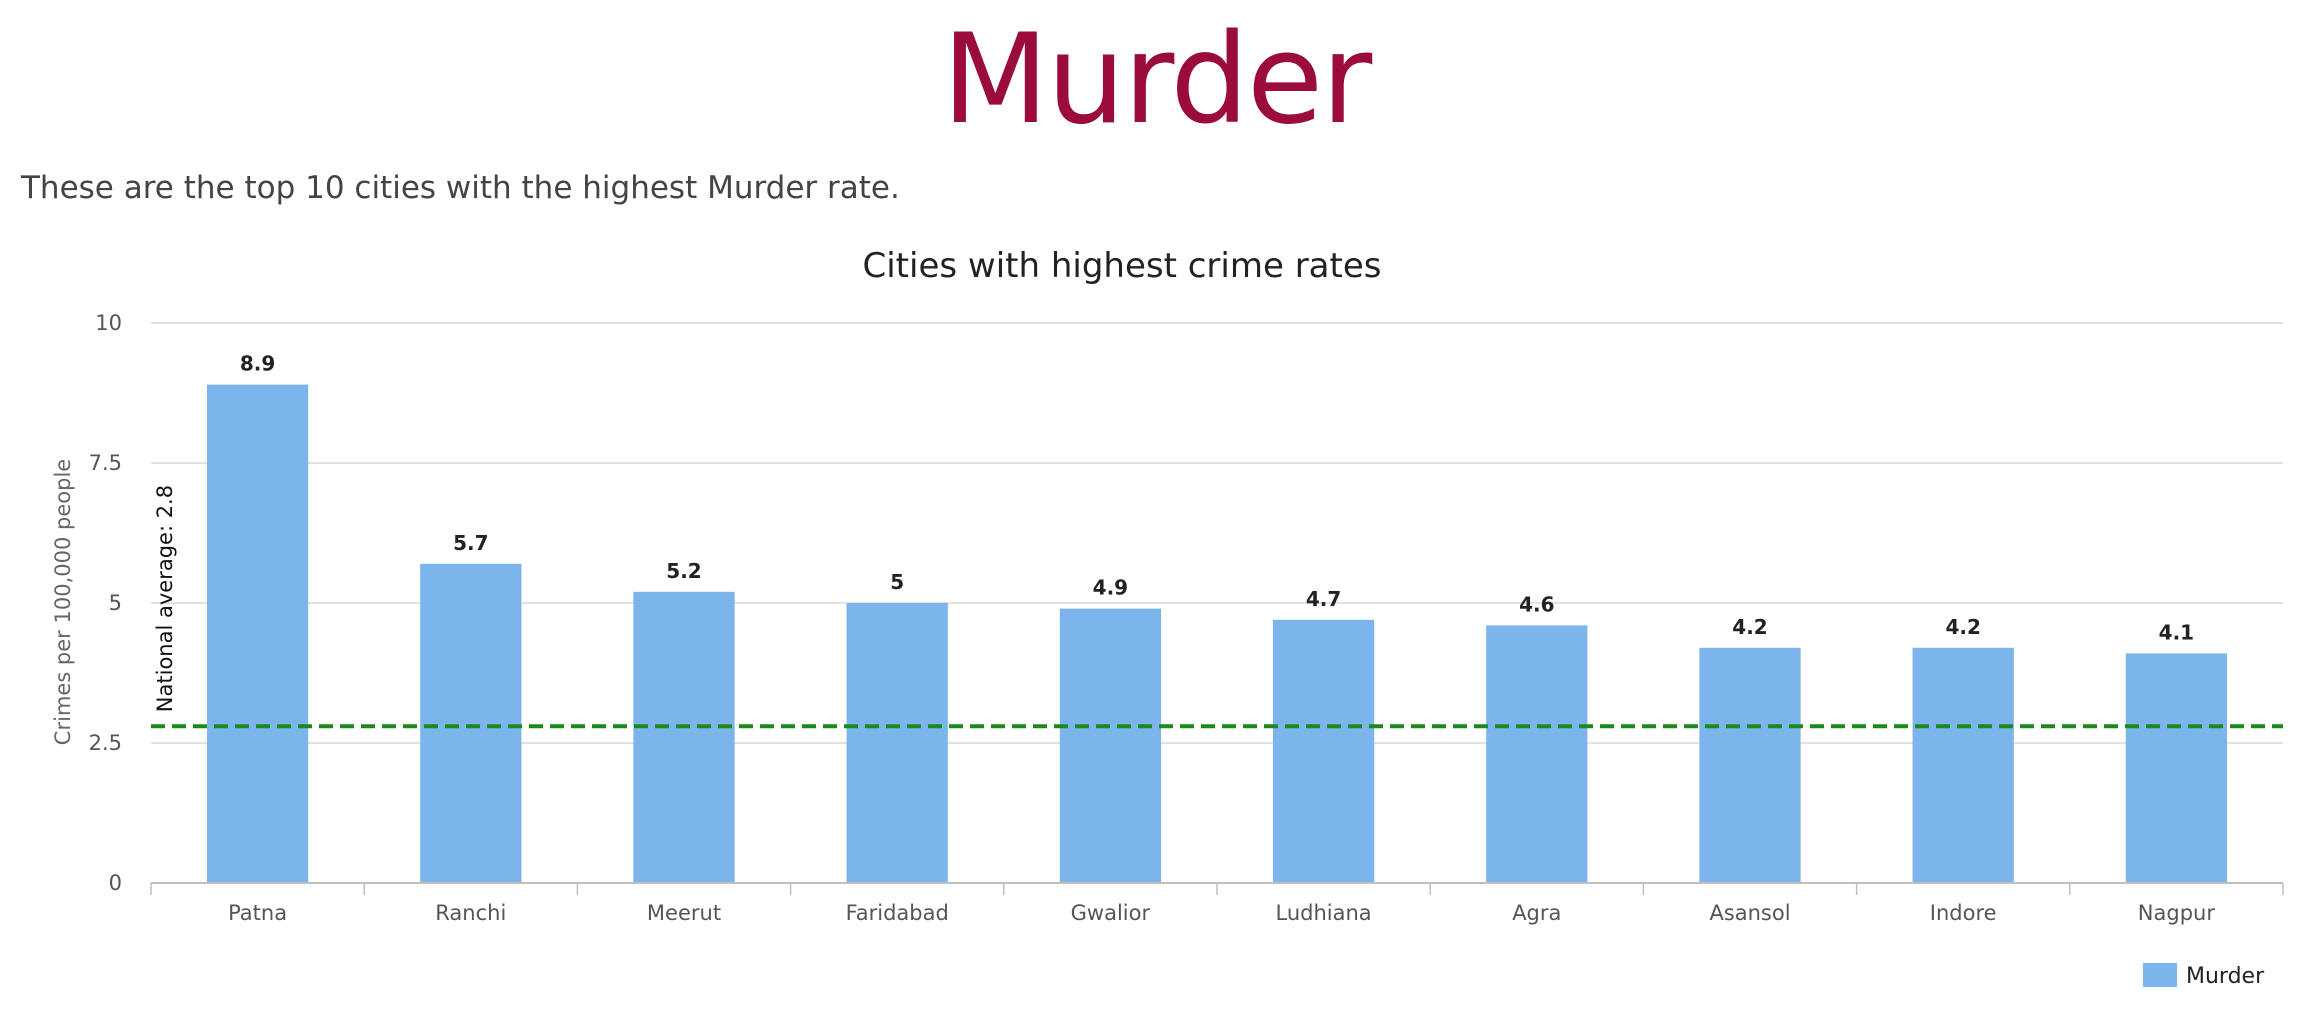 The height and width of the screenshot is (1020, 2312). What do you see at coordinates (2160, 975) in the screenshot?
I see `legend-swatch` at bounding box center [2160, 975].